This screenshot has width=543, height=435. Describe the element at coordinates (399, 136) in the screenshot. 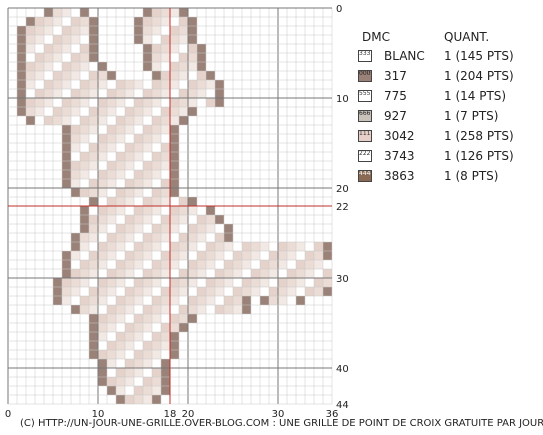

I see `legend-code: 3042` at that location.